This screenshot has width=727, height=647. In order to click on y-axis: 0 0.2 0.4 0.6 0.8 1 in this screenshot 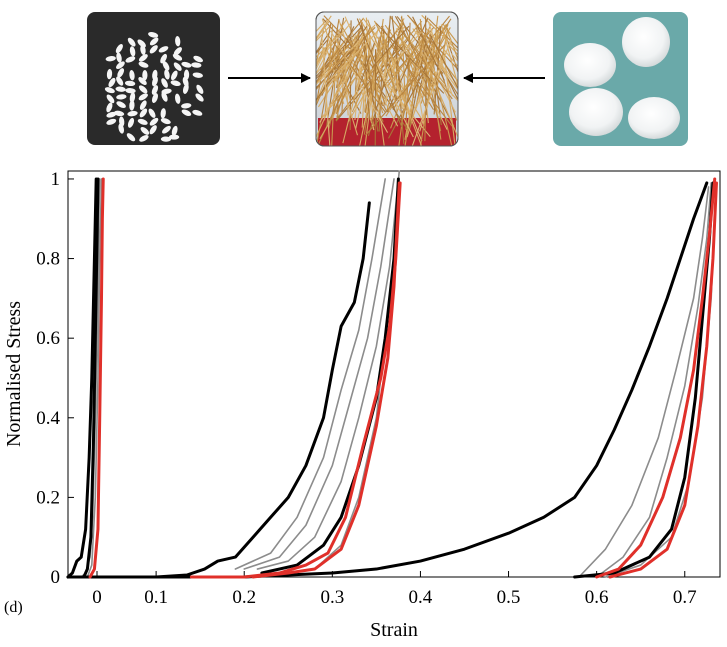, I will do `click(55, 378)`.